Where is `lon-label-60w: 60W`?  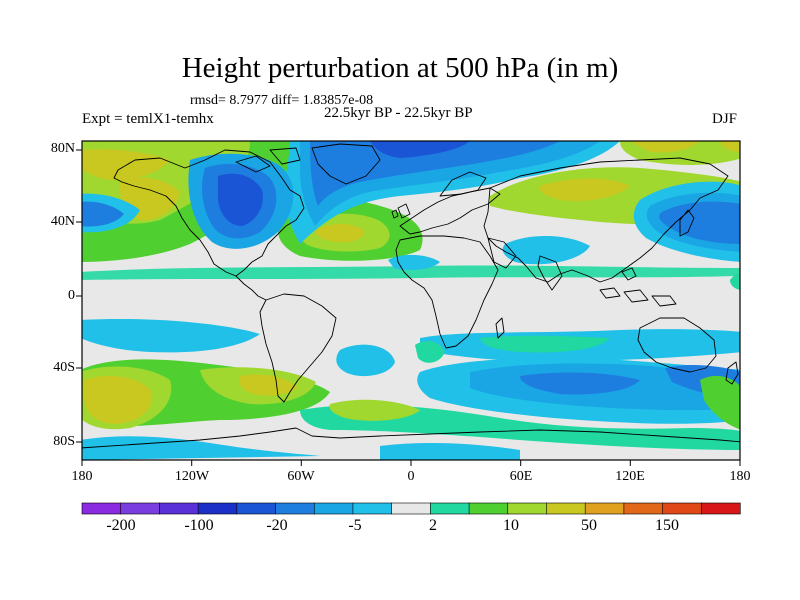
lon-label-60w: 60W is located at coordinates (301, 476).